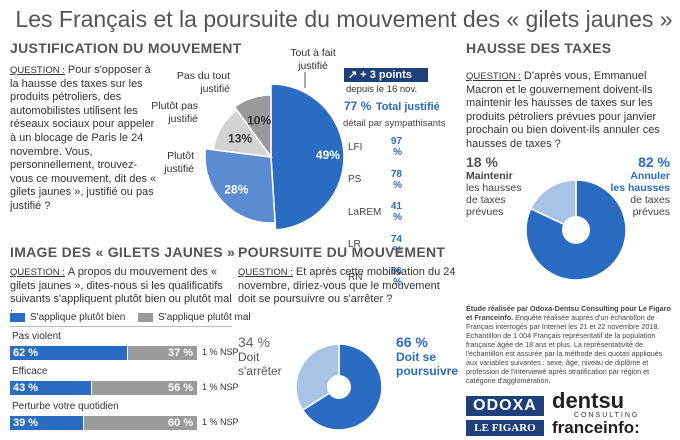 The height and width of the screenshot is (440, 680). Describe the element at coordinates (203, 82) in the screenshot. I see `label-pas-du-tout: Pas du tout justifié` at that location.